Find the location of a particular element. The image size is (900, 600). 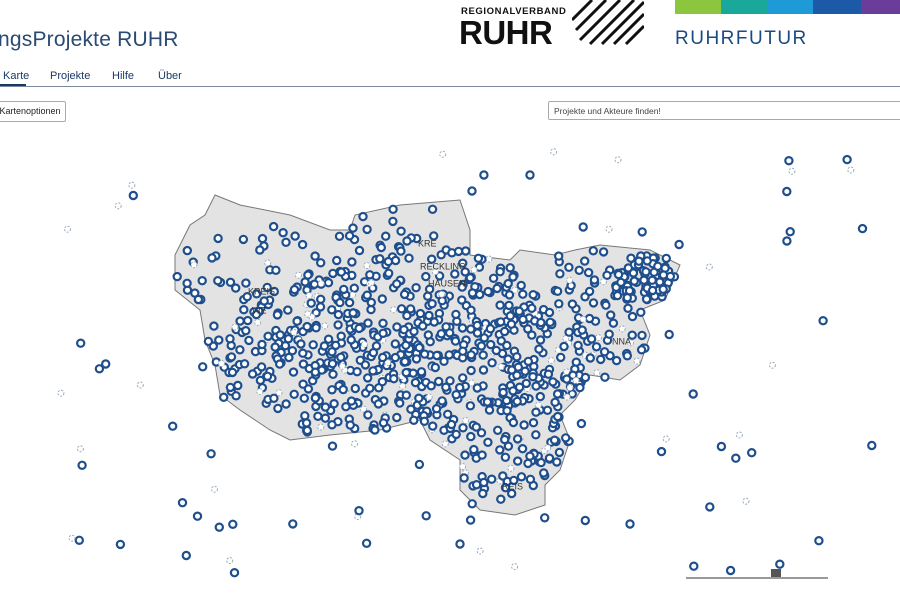

map-options-button: Kartenoptionen is located at coordinates (33, 111).